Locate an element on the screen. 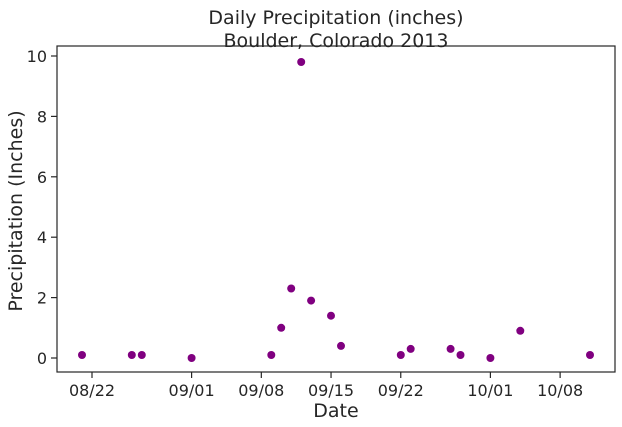  chart-title-line2: Boulder, Colorado 2013 is located at coordinates (336, 41).